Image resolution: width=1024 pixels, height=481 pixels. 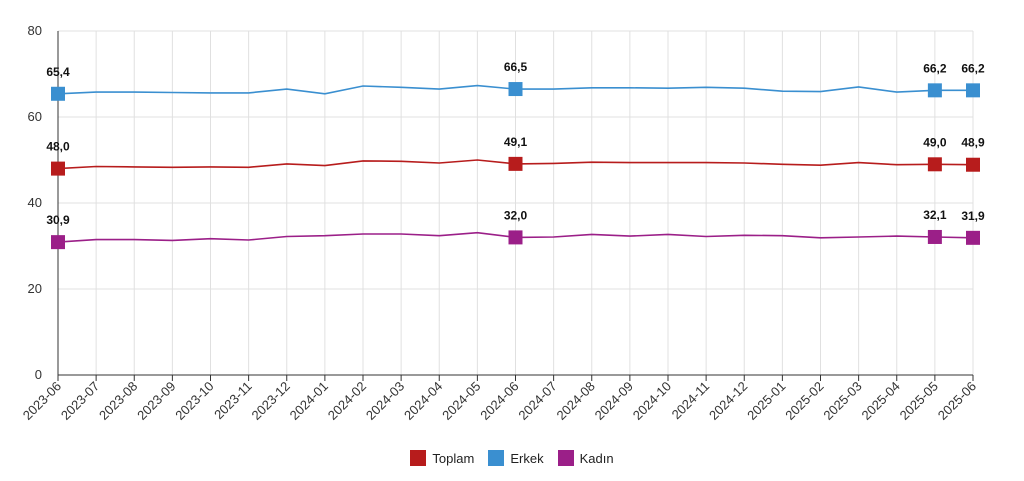 What do you see at coordinates (42, 401) in the screenshot?
I see `x-tick-label: 2023-06` at bounding box center [42, 401].